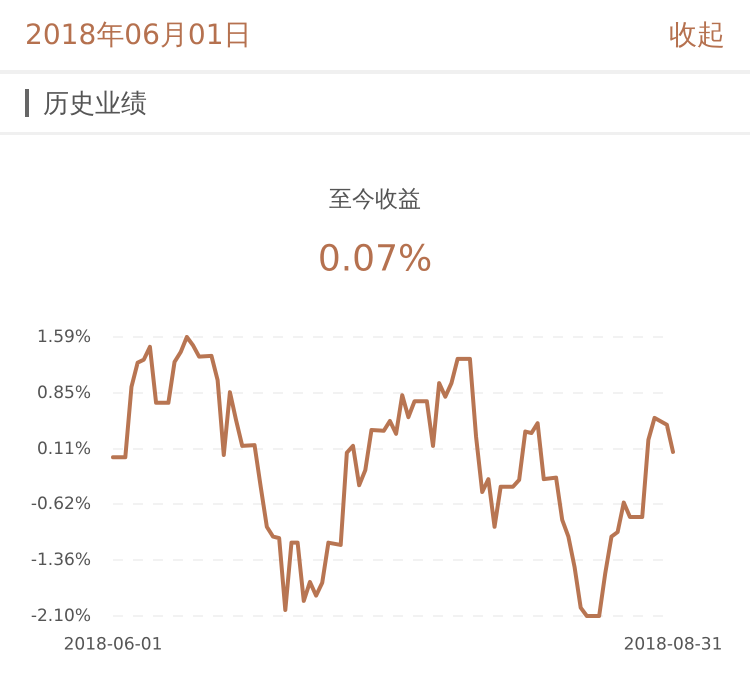 This screenshot has width=750, height=680. I want to click on text: 历史业绩, so click(95, 104).